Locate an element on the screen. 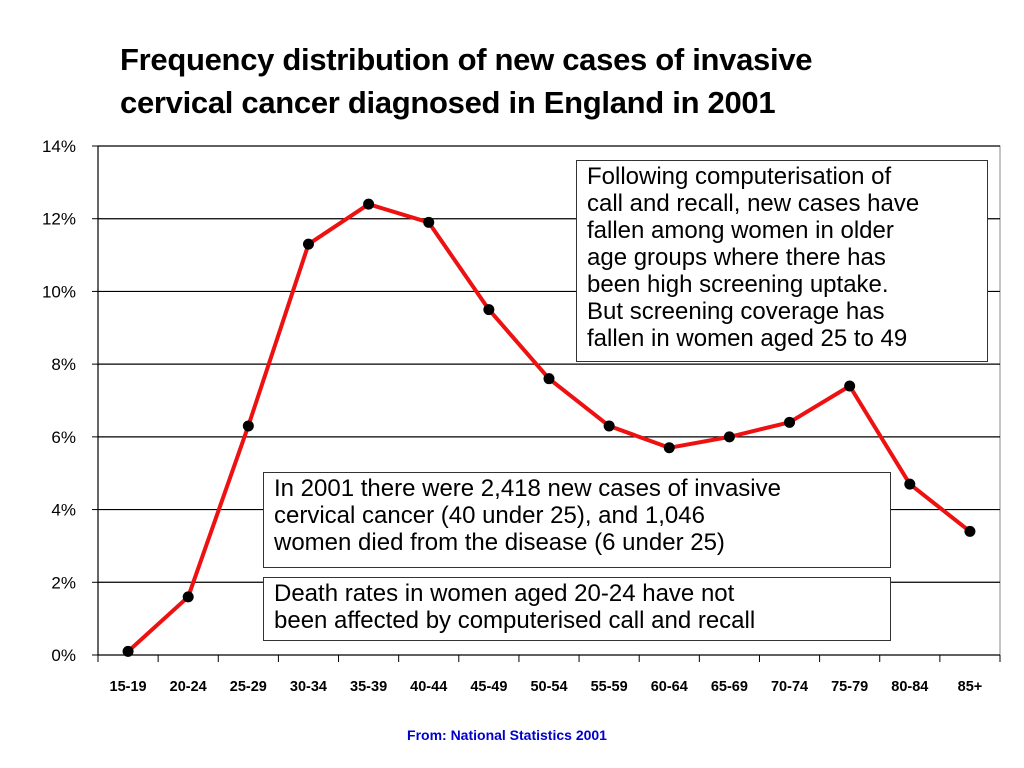  x-tick-label: 35-39 is located at coordinates (368, 687).